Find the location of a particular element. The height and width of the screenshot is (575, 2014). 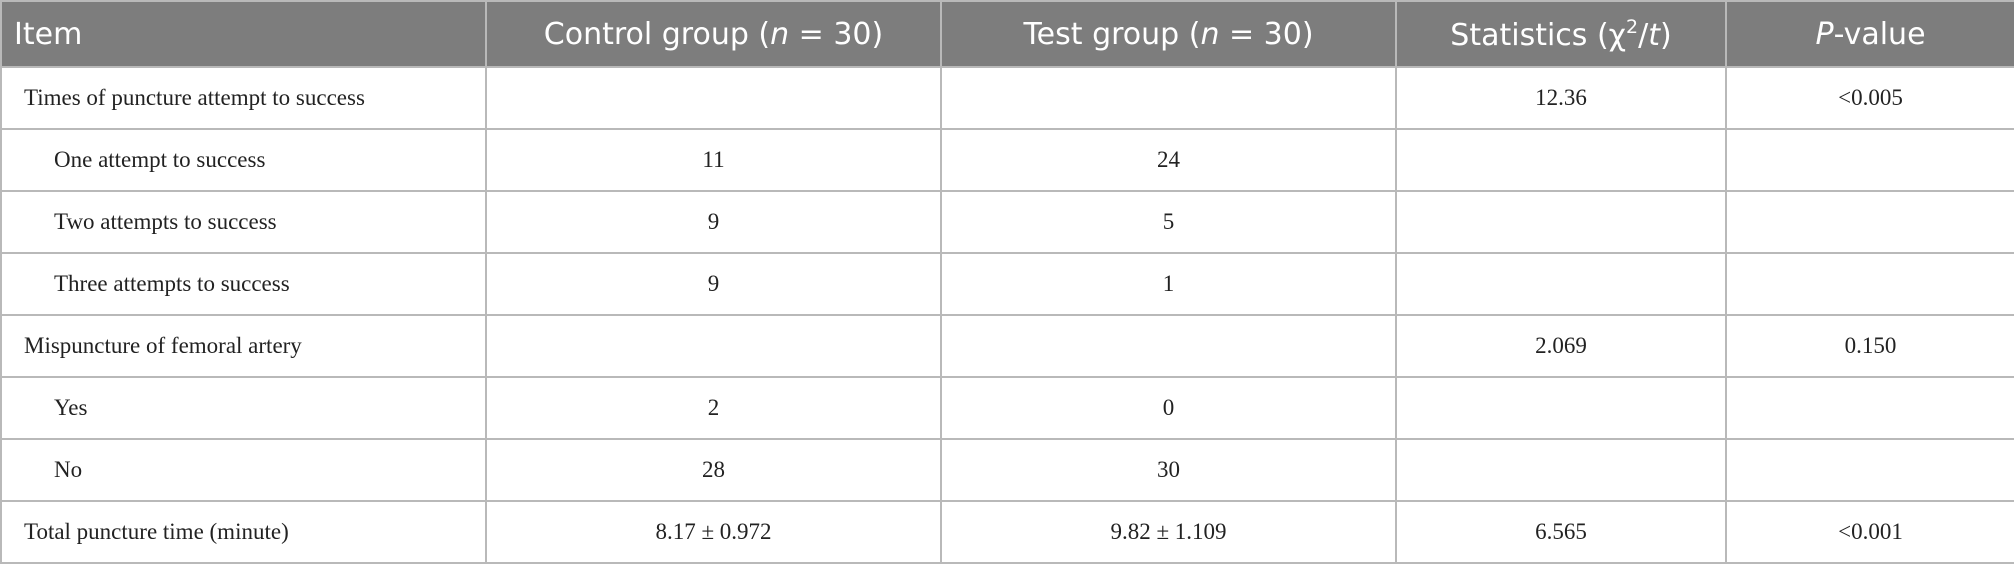

row-label: Times of puncture attempt to success is located at coordinates (243, 98).